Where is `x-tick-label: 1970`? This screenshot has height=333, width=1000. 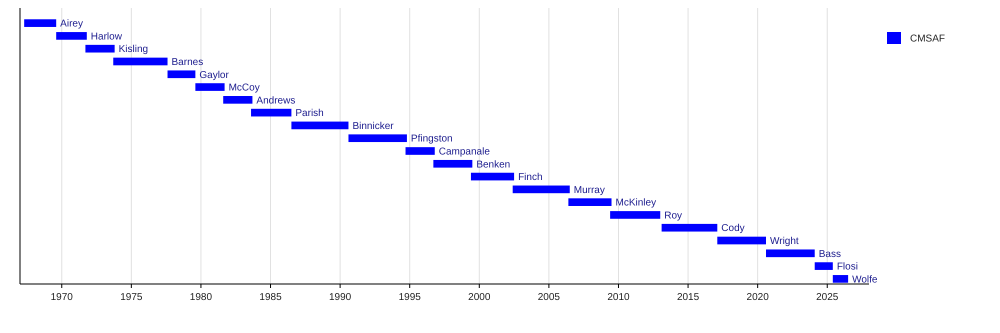
x-tick-label: 1970 is located at coordinates (62, 297).